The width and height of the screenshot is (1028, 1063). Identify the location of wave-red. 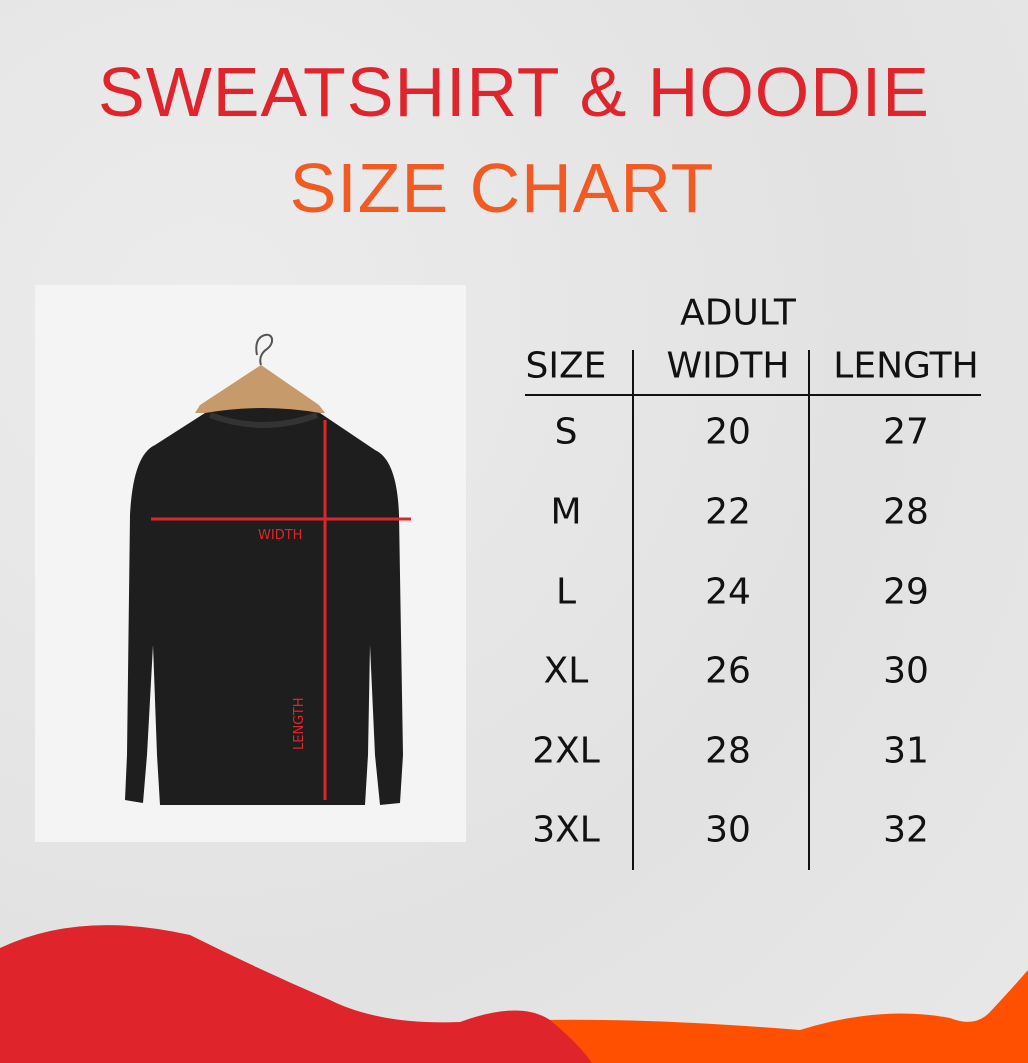
(296, 994).